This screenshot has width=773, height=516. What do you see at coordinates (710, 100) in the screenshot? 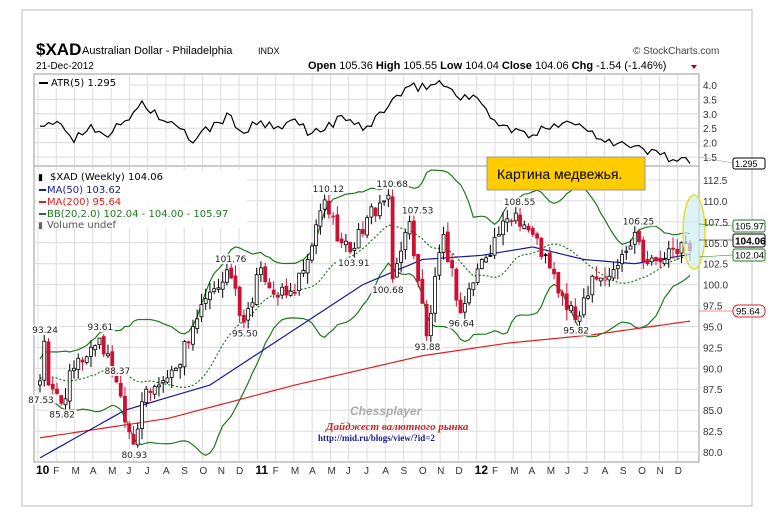
I see `atr-y-tick: 3.5` at bounding box center [710, 100].